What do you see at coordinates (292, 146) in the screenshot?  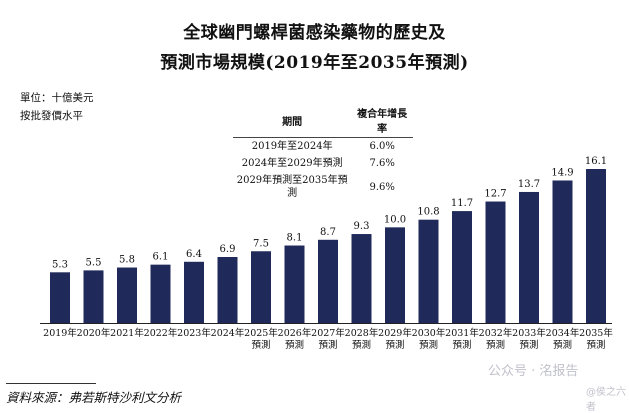 I see `cagr-period: 2019年至2024年` at bounding box center [292, 146].